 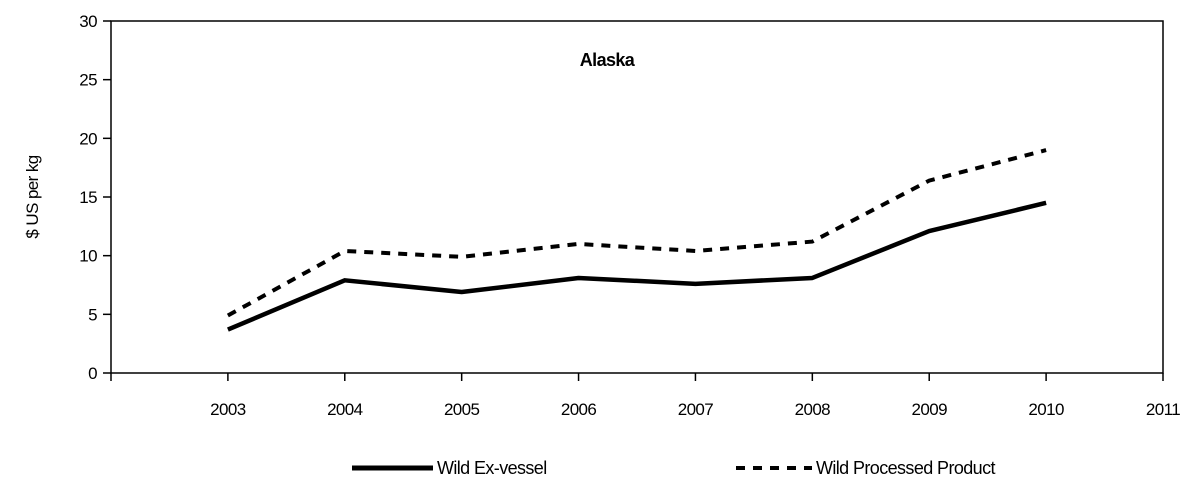 I want to click on x-tick-label: 2007, so click(x=696, y=409).